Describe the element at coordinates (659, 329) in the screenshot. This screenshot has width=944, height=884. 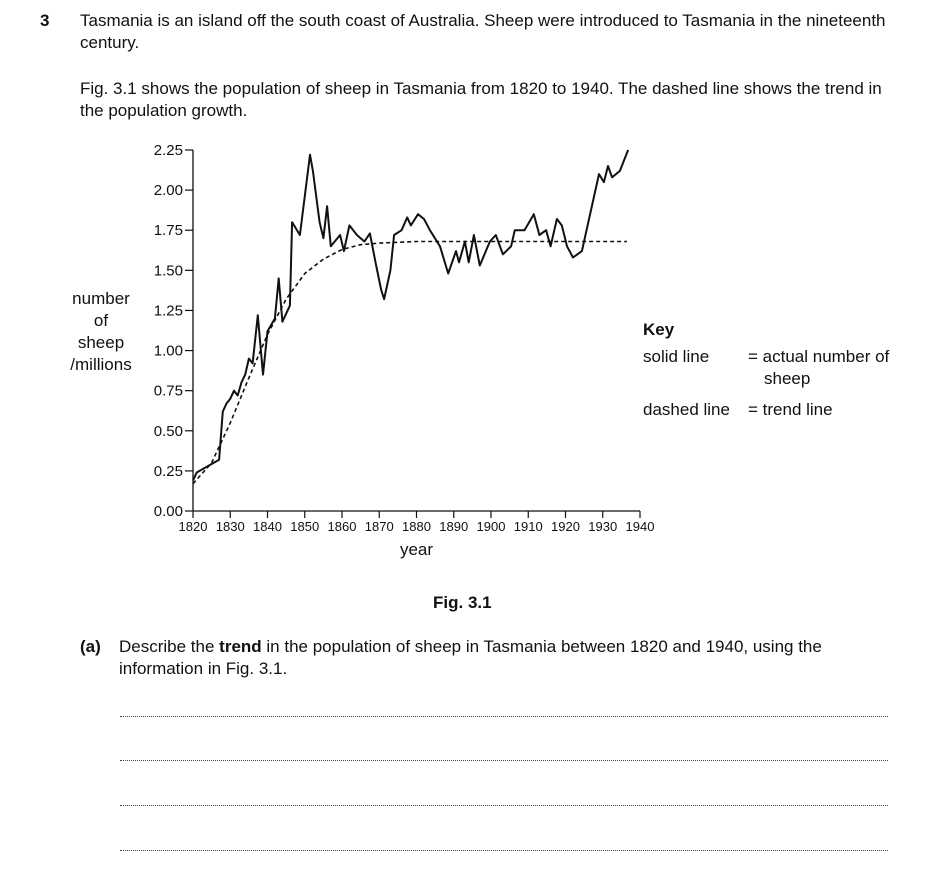
I see `key-title: Key` at that location.